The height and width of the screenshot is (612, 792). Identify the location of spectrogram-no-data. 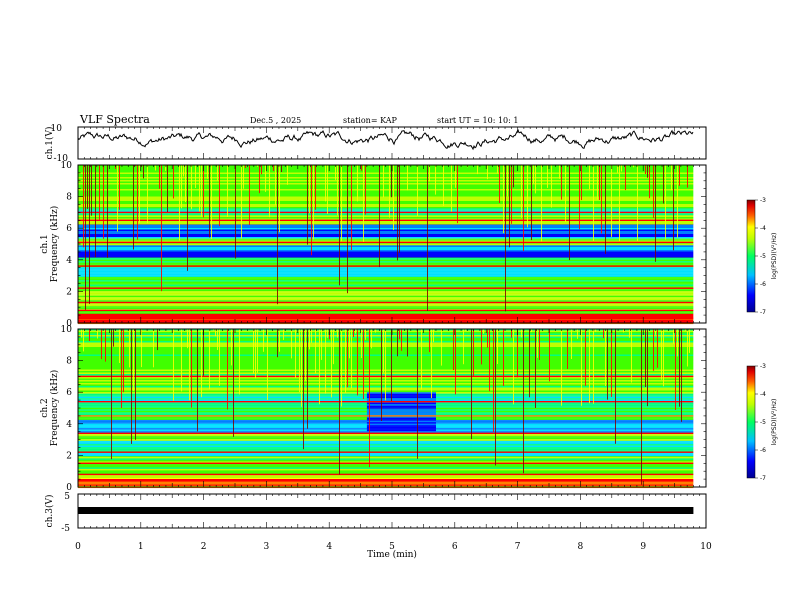
(699, 408).